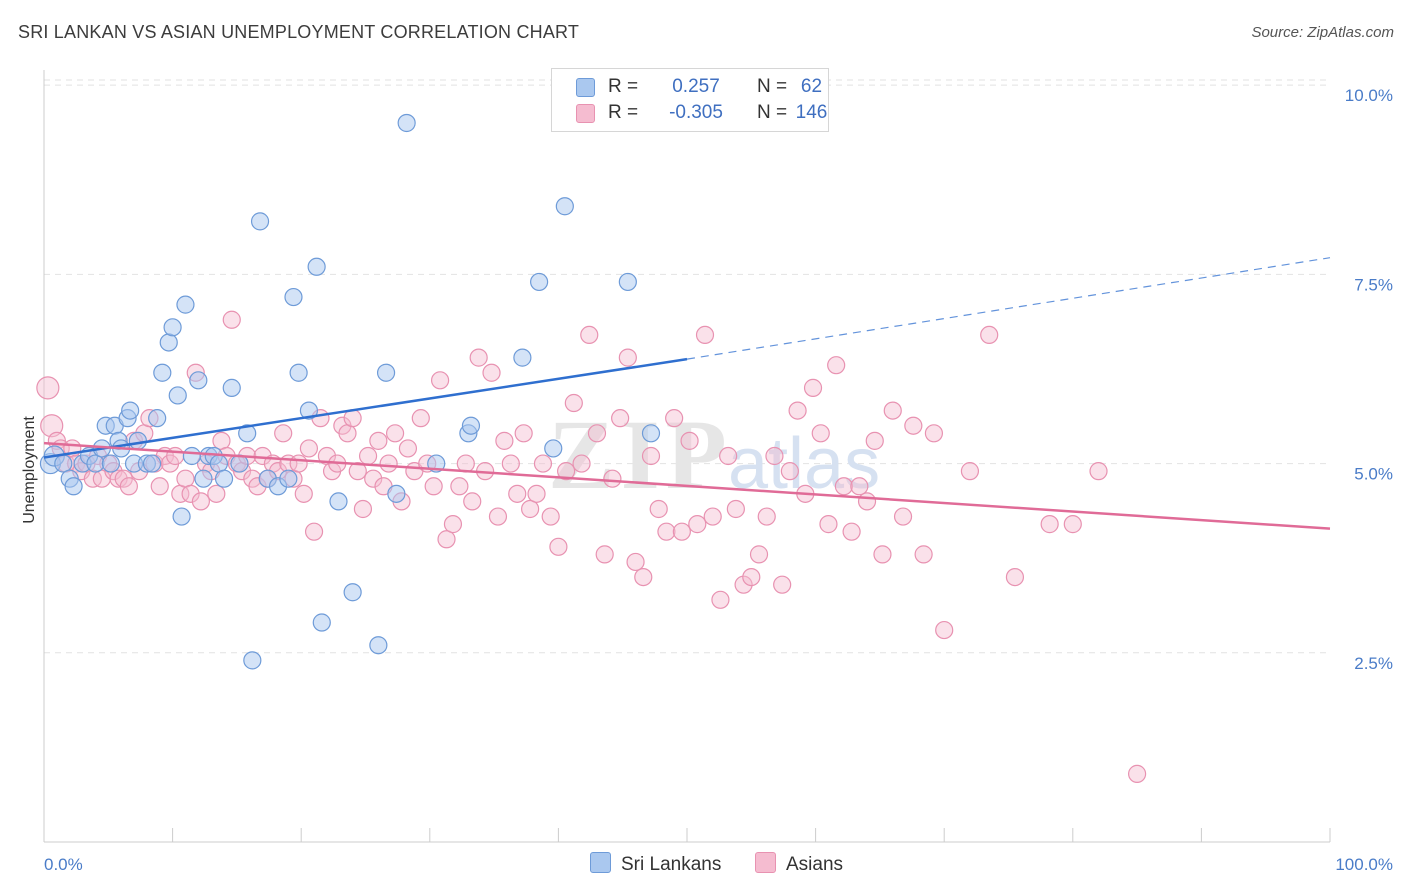 The width and height of the screenshot is (1406, 892). What do you see at coordinates (811, 112) in the screenshot?
I see `legend-n-value: 146` at bounding box center [811, 112].